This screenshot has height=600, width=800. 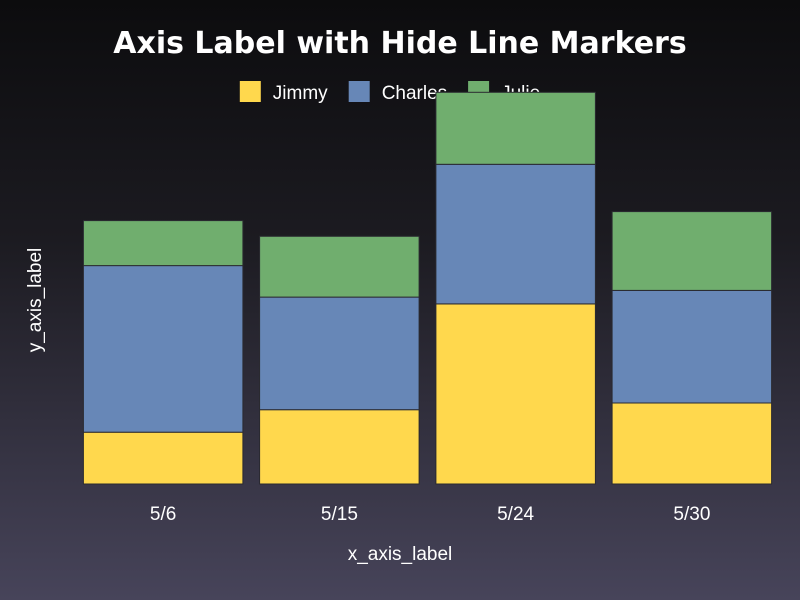 What do you see at coordinates (515, 514) in the screenshot?
I see `x-tick-label: 5/24` at bounding box center [515, 514].